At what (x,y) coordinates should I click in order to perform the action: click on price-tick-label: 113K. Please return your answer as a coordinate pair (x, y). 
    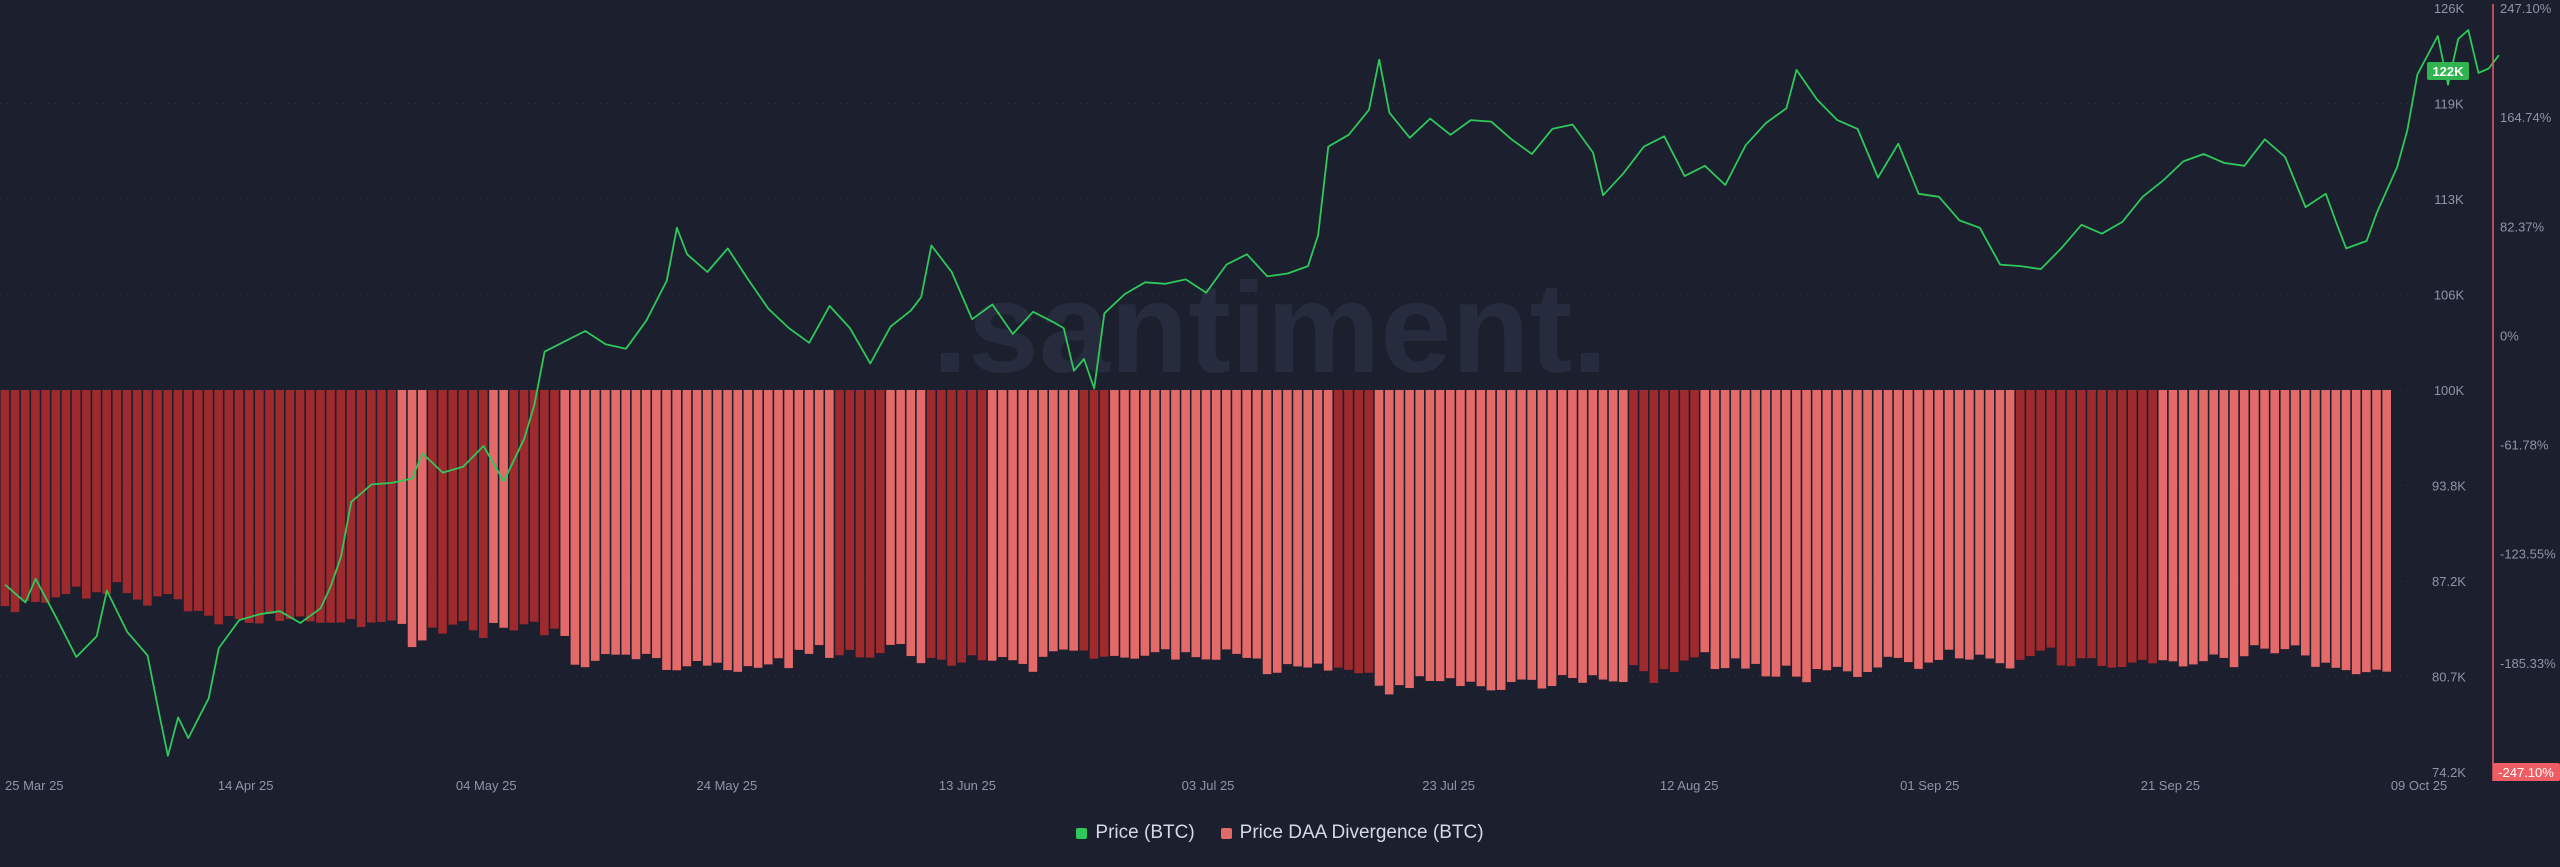
    Looking at the image, I should click on (2449, 199).